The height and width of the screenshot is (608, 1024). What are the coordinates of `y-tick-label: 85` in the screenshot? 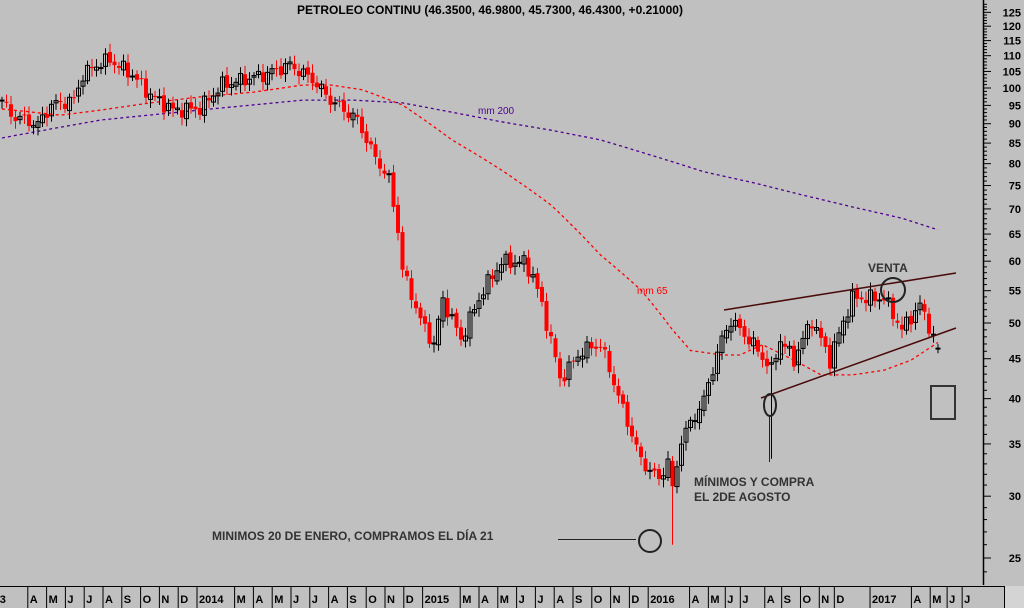 It's located at (1015, 144).